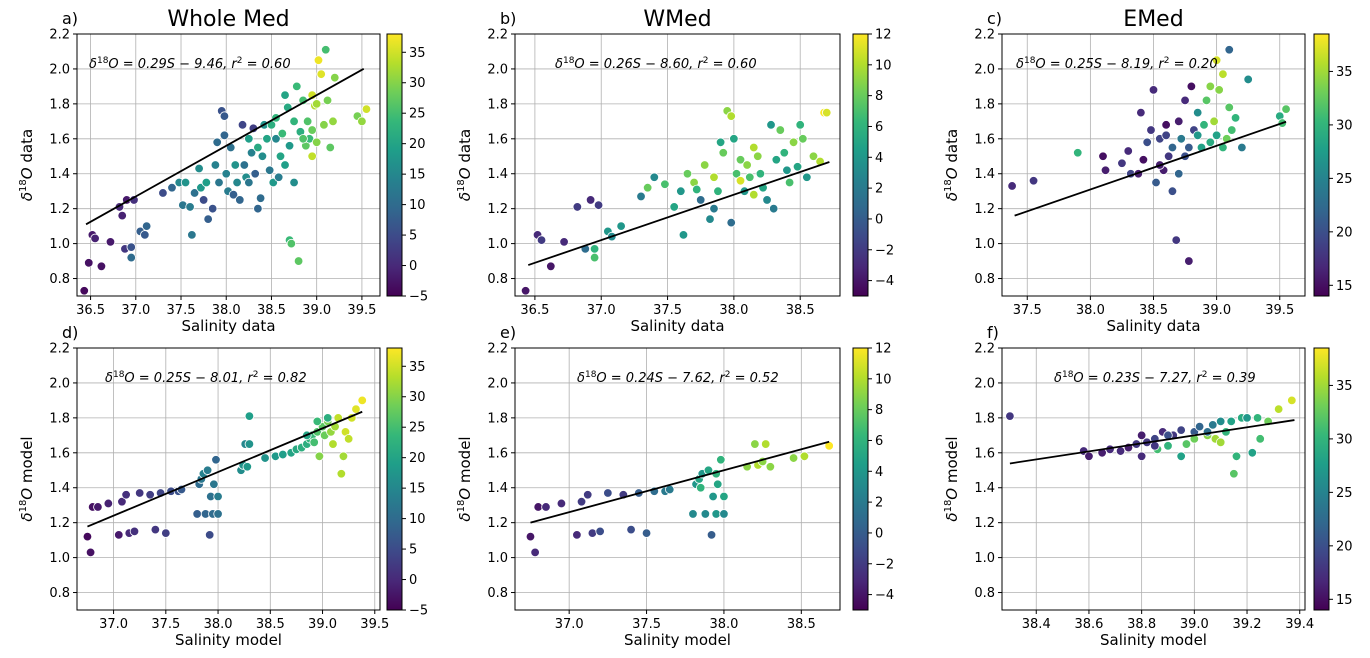 This screenshot has height=658, width=1370. Describe the element at coordinates (508, 332) in the screenshot. I see `panel-letter: e)` at that location.